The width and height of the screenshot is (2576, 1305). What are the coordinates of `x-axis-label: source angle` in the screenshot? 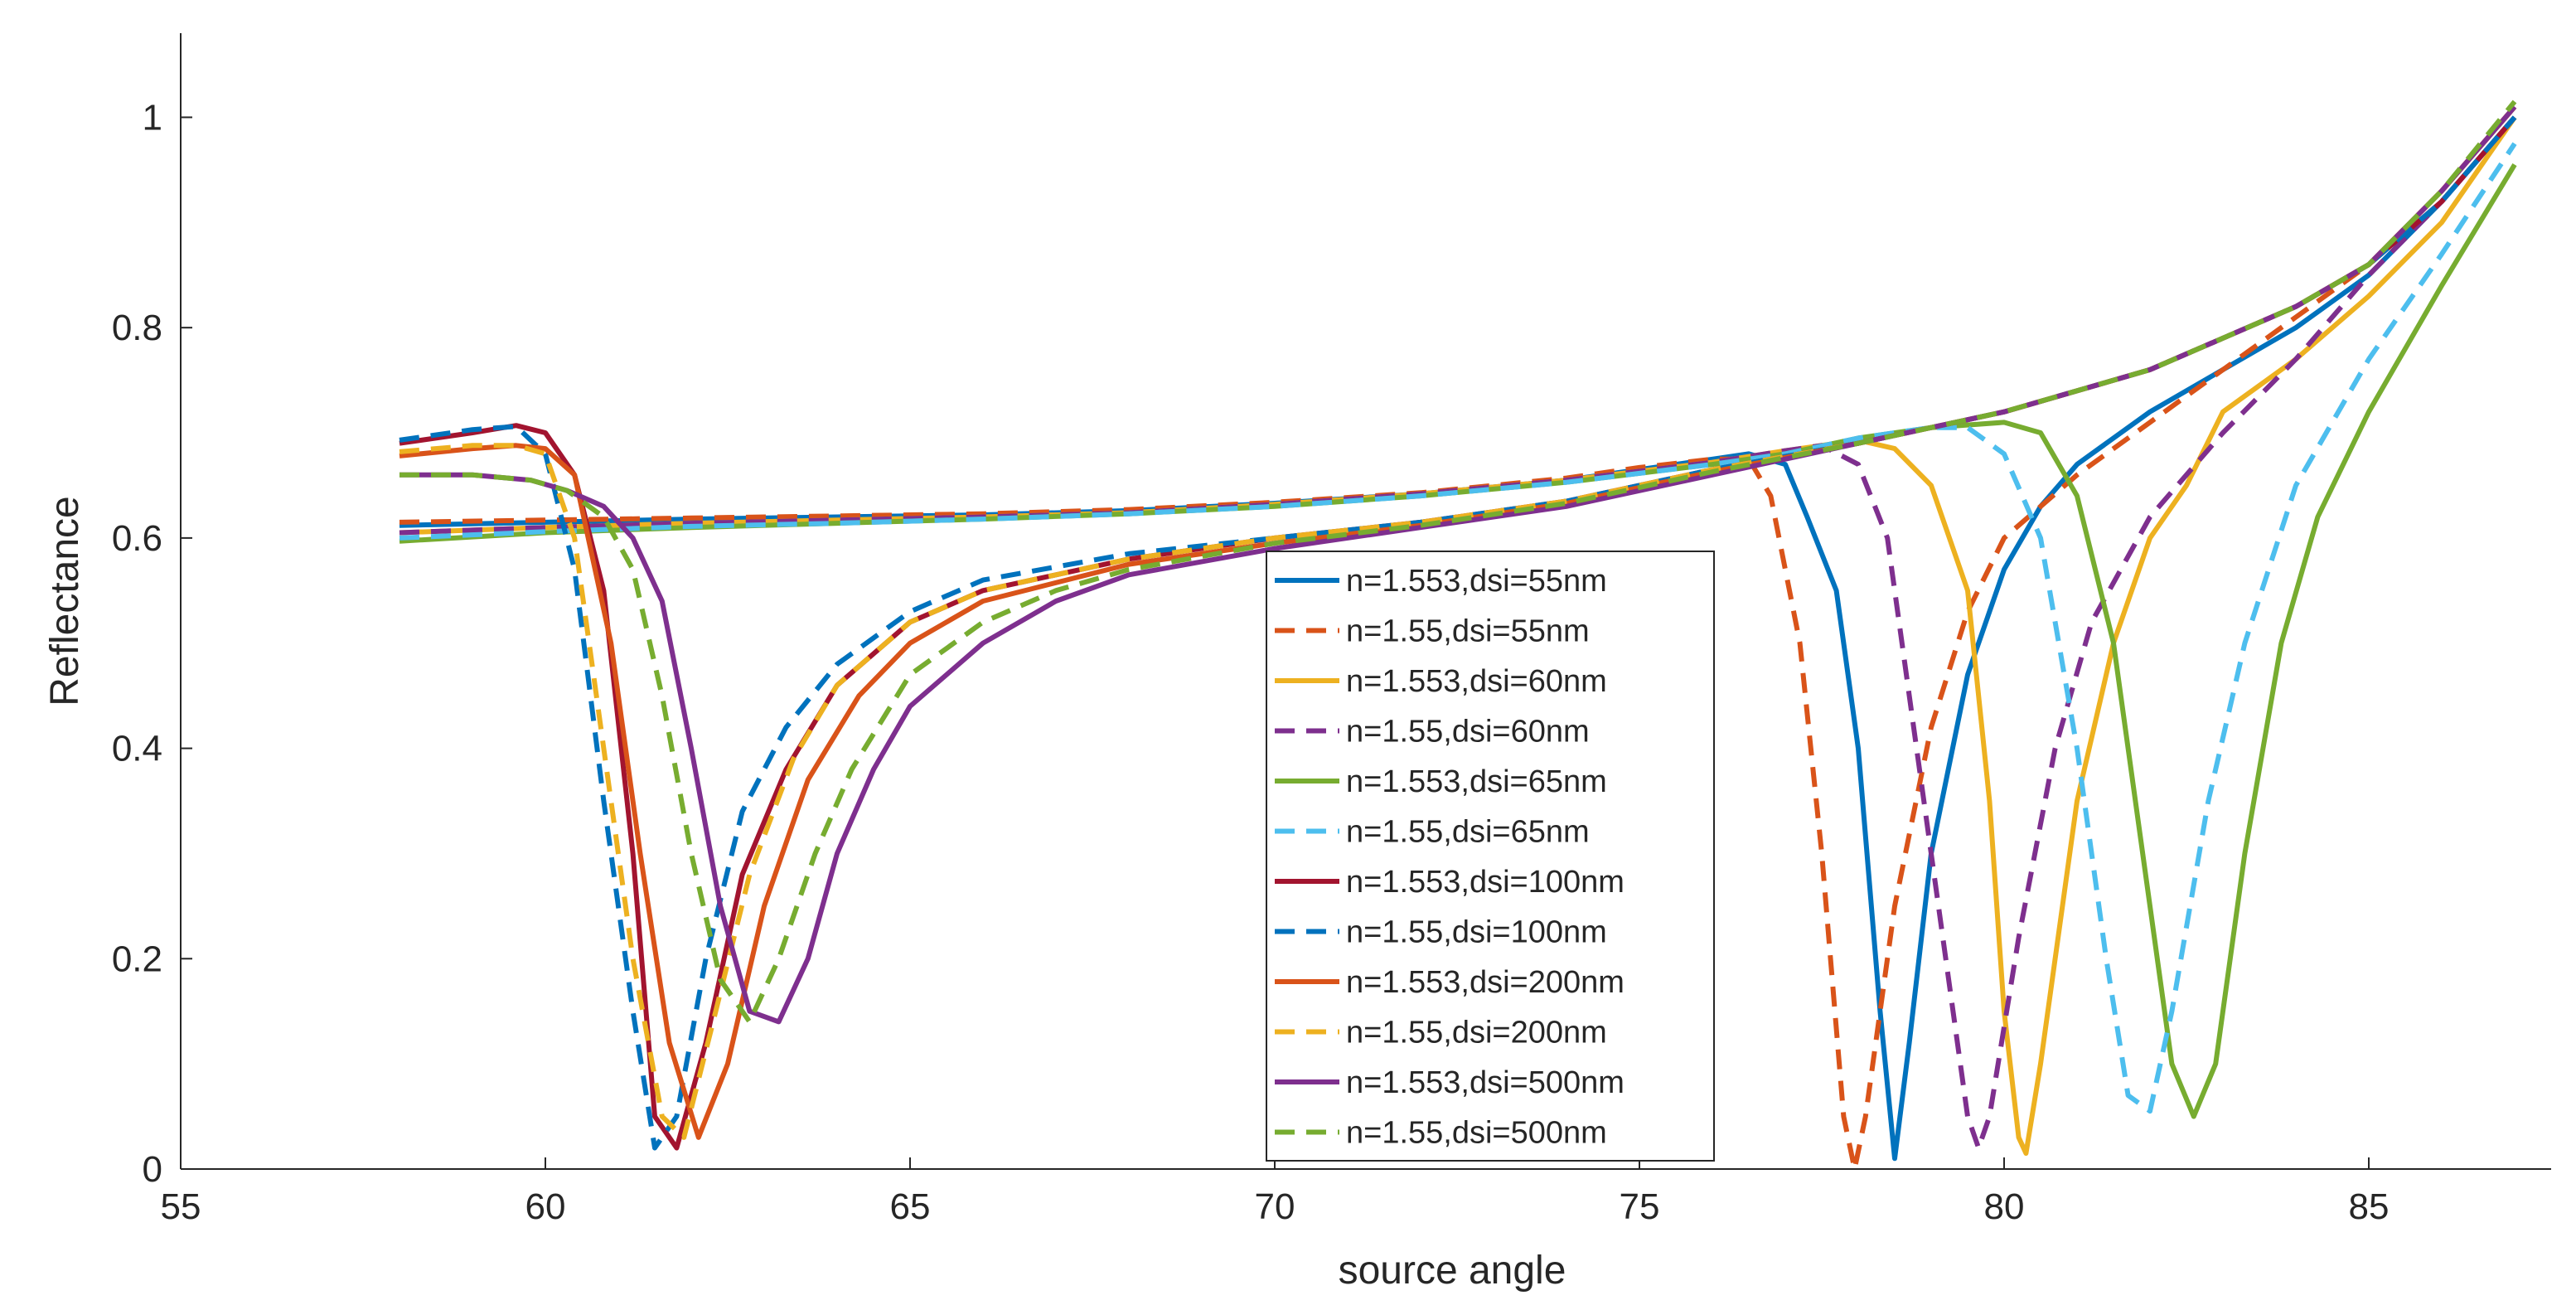 It's located at (1452, 1271).